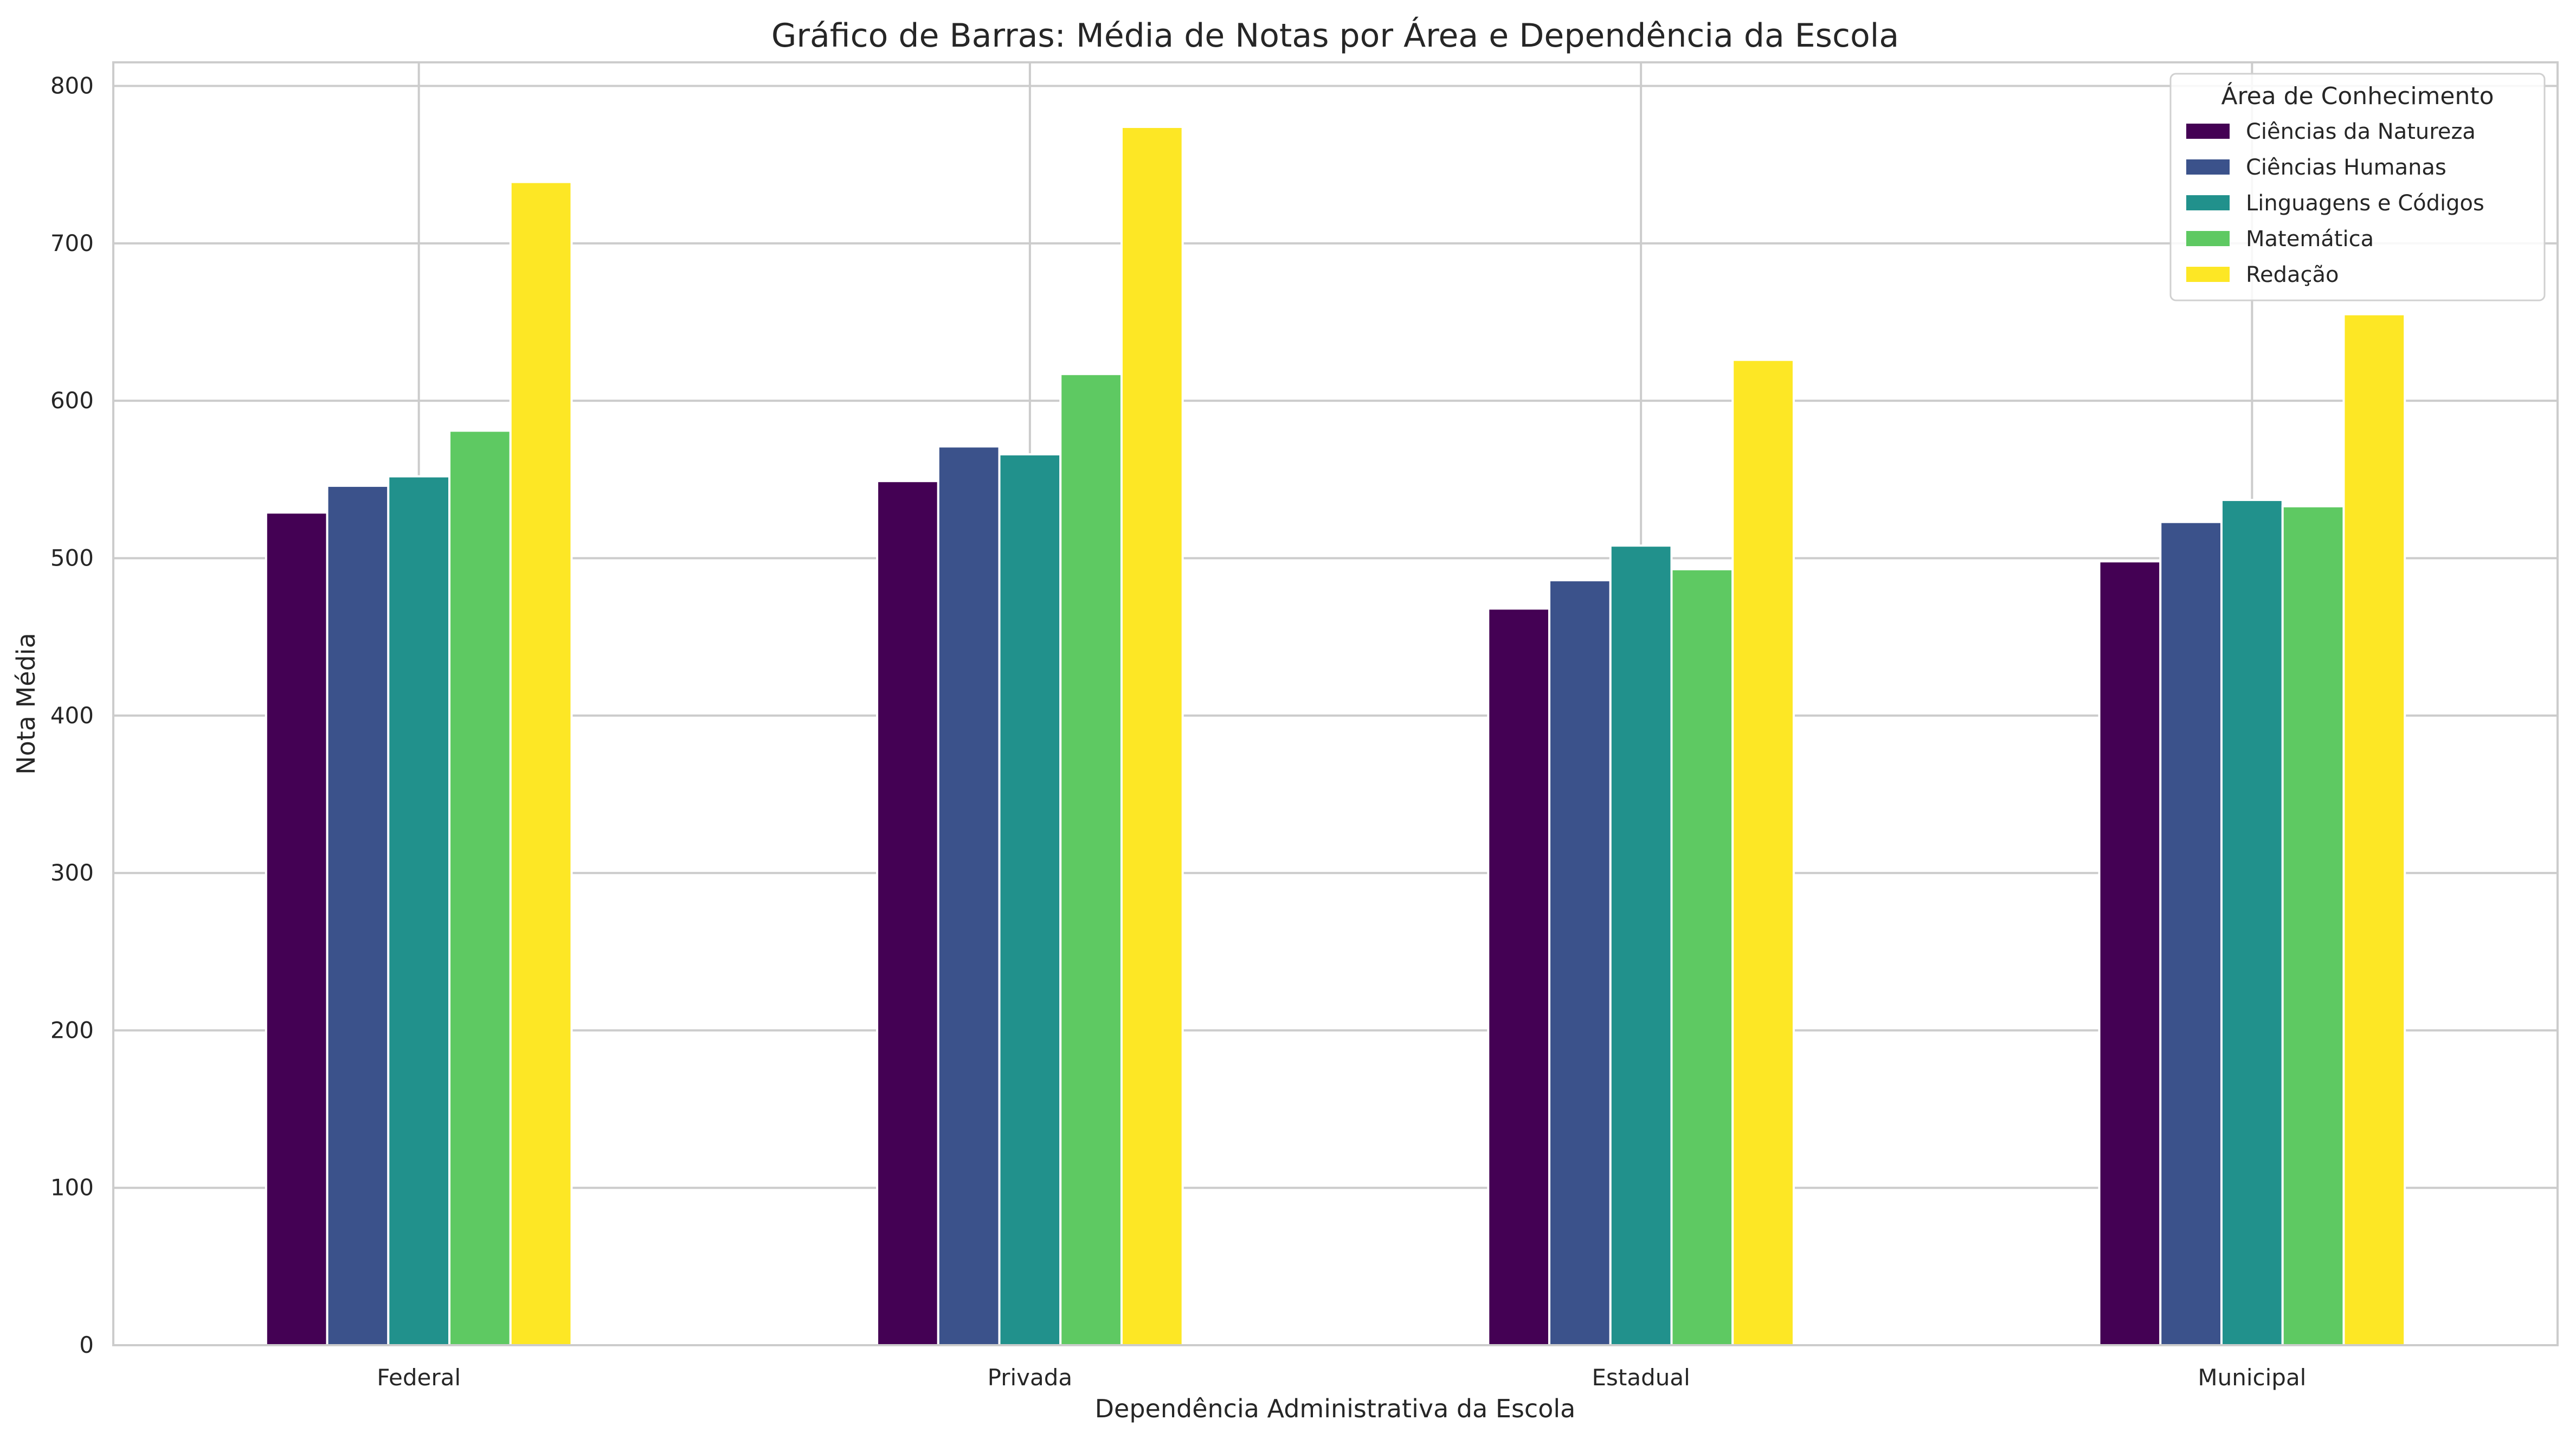 The image size is (2576, 1439). I want to click on y-tick-label: 700, so click(72, 243).